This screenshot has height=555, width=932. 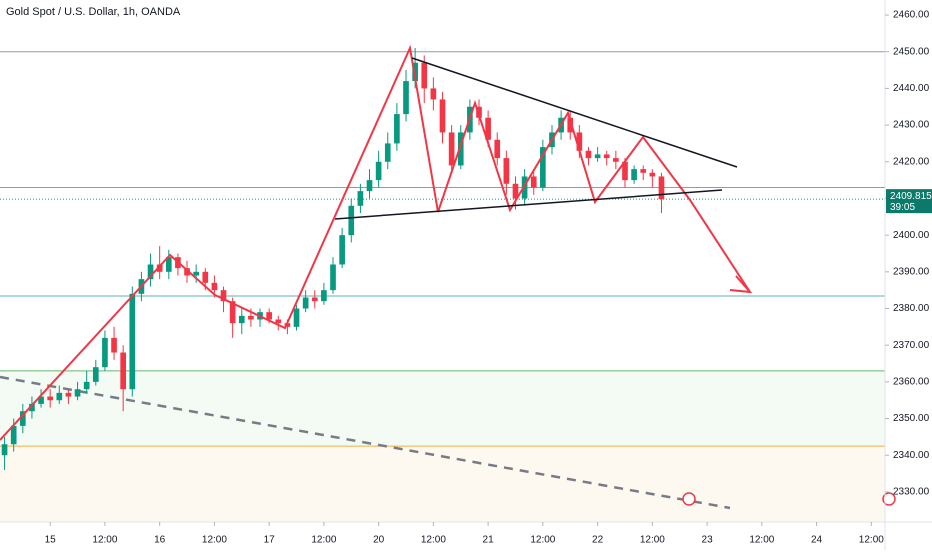 What do you see at coordinates (911, 51) in the screenshot?
I see `y-tick-label: 2450.00` at bounding box center [911, 51].